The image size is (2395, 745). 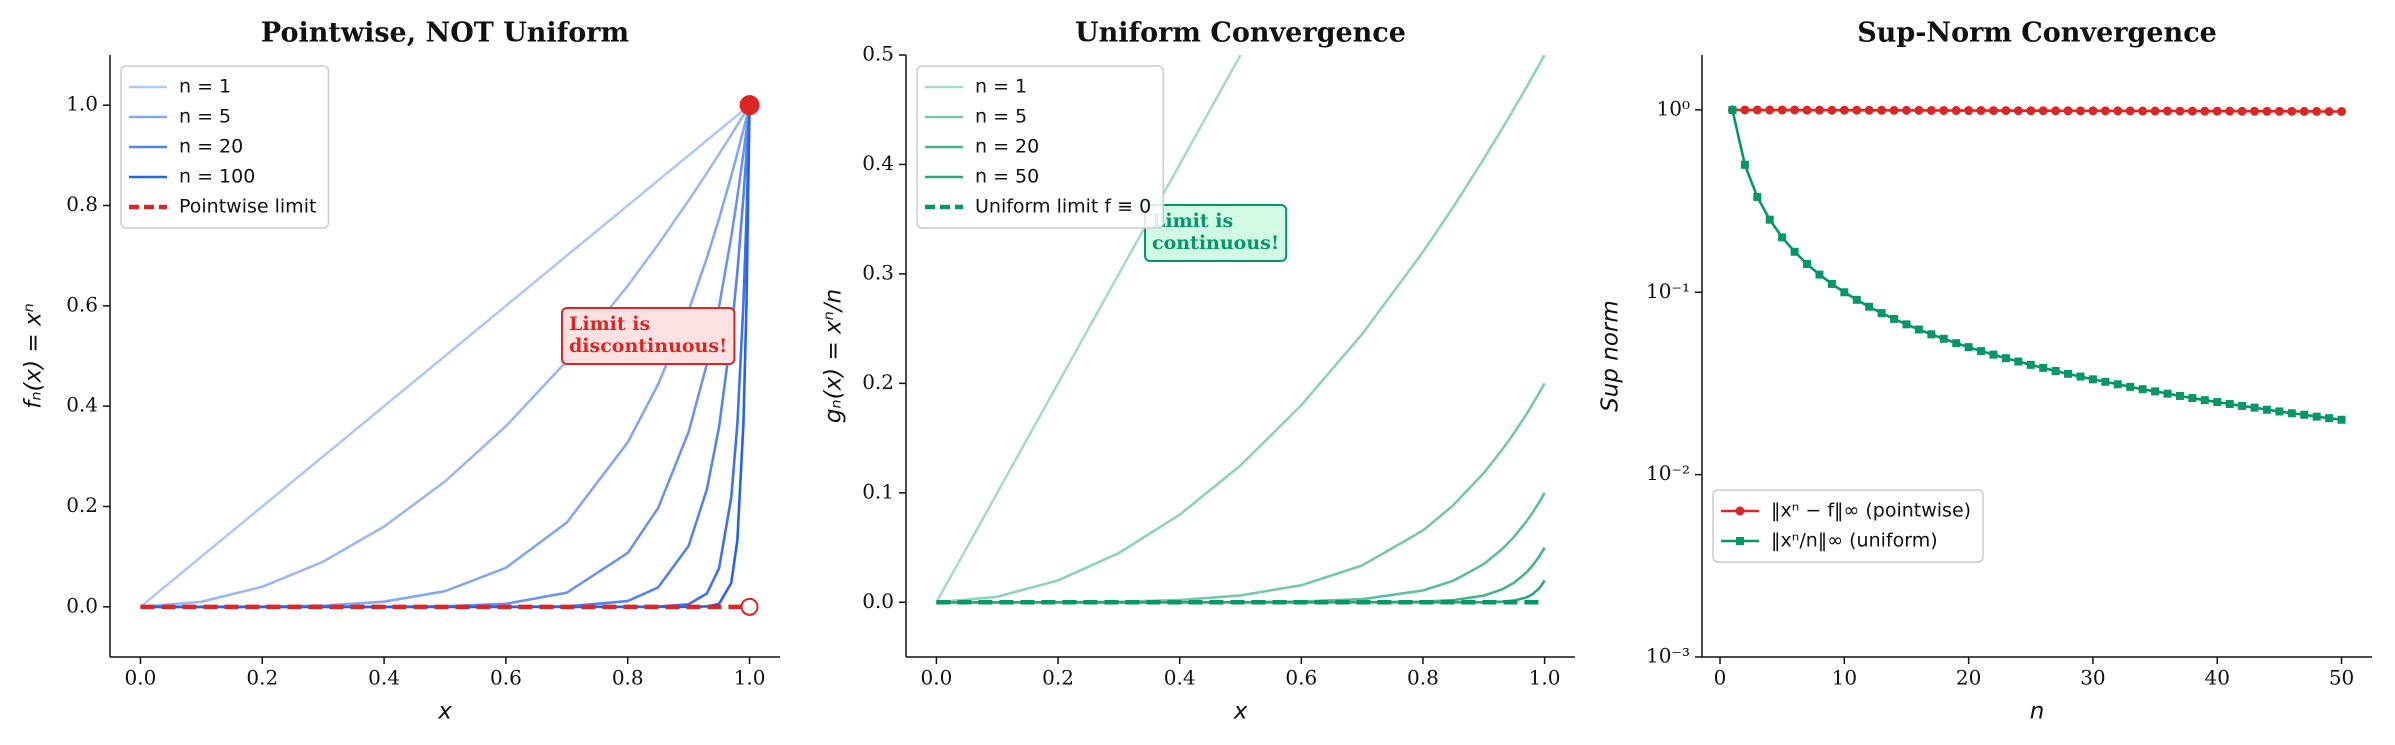 What do you see at coordinates (2037, 33) in the screenshot?
I see `panel-title: Sup-Norm Convergence` at bounding box center [2037, 33].